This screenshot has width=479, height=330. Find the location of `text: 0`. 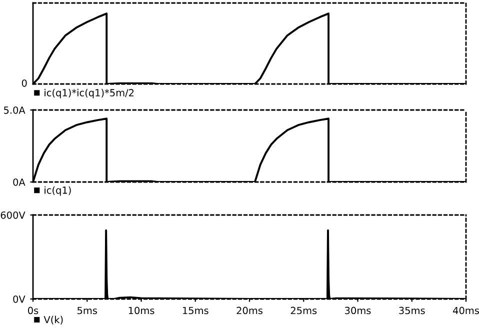

text: 0 is located at coordinates (24, 83).